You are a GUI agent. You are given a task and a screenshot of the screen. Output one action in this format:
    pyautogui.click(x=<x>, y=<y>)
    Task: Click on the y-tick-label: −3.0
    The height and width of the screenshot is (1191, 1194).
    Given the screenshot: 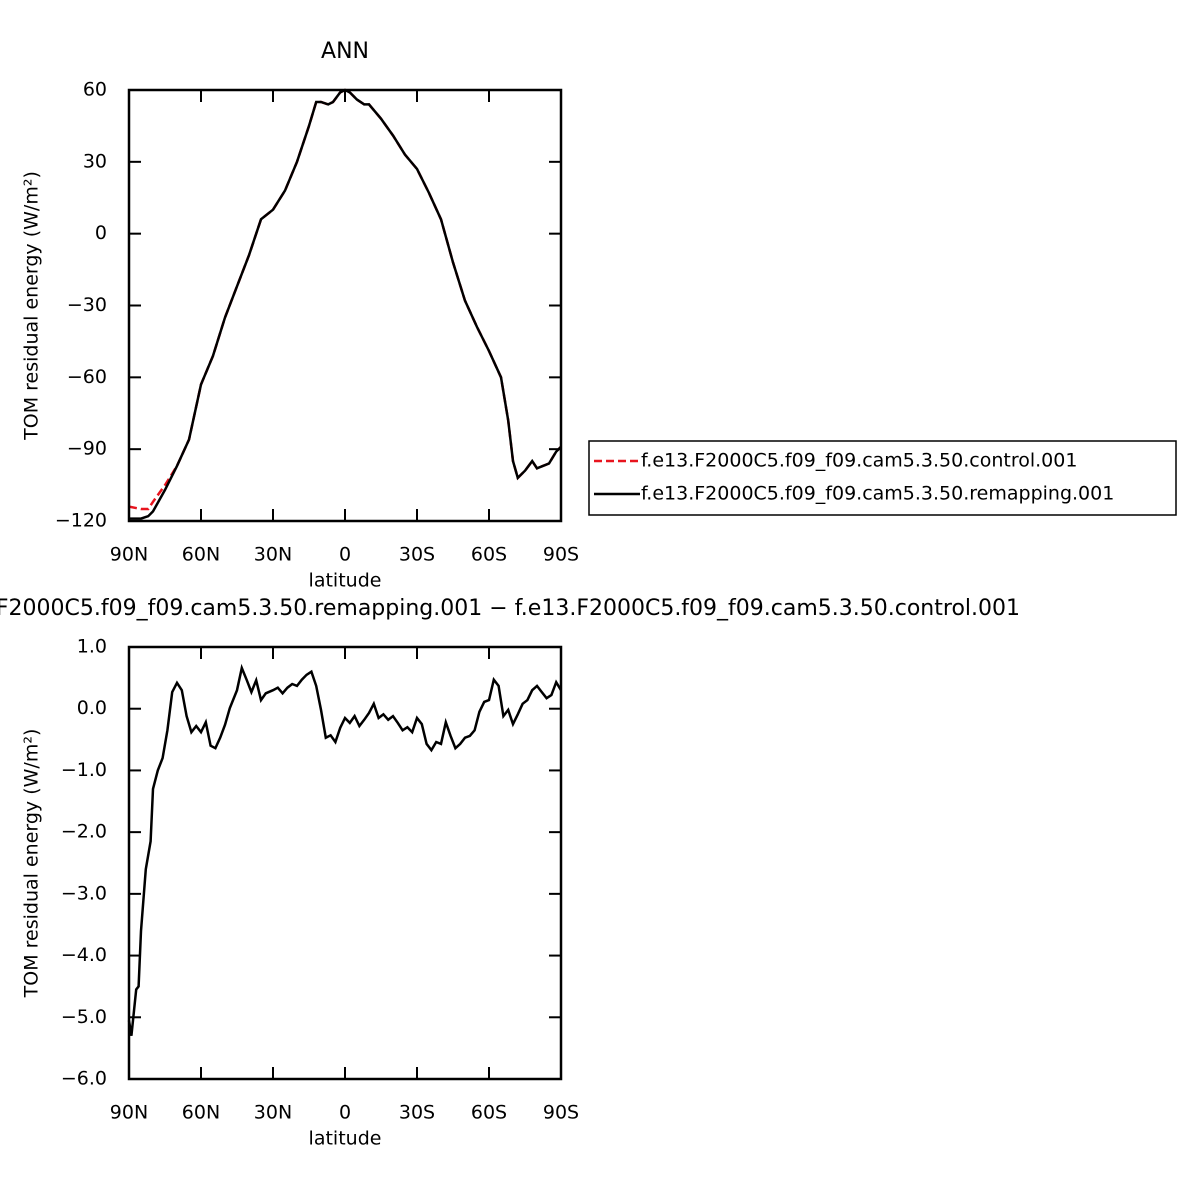 What is the action you would take?
    pyautogui.click(x=84, y=893)
    